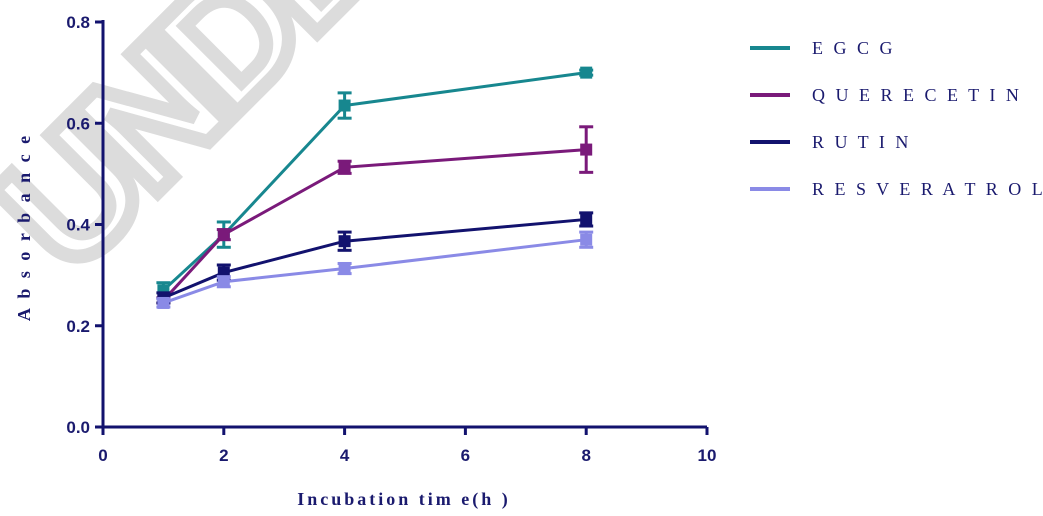  I want to click on y-tick-label: 0.2, so click(78, 326).